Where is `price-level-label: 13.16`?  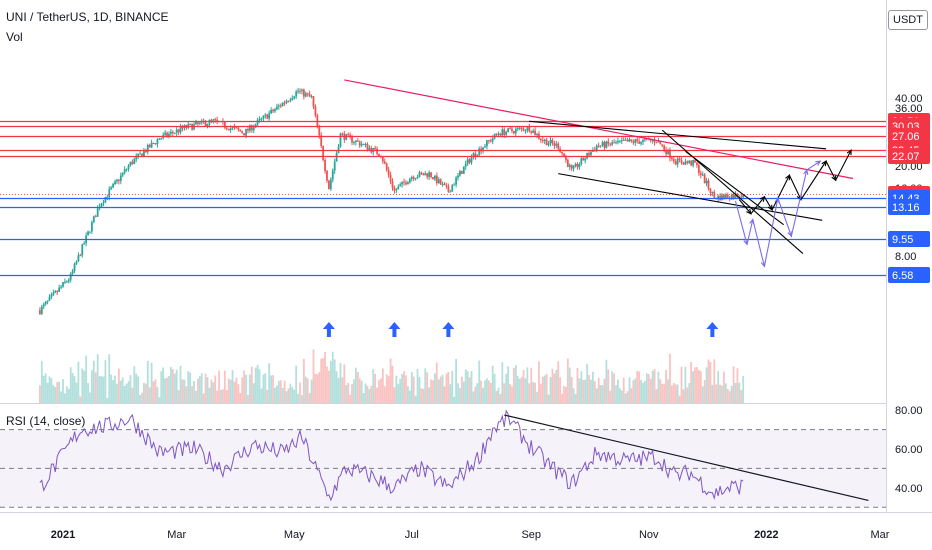
price-level-label: 13.16 is located at coordinates (906, 208).